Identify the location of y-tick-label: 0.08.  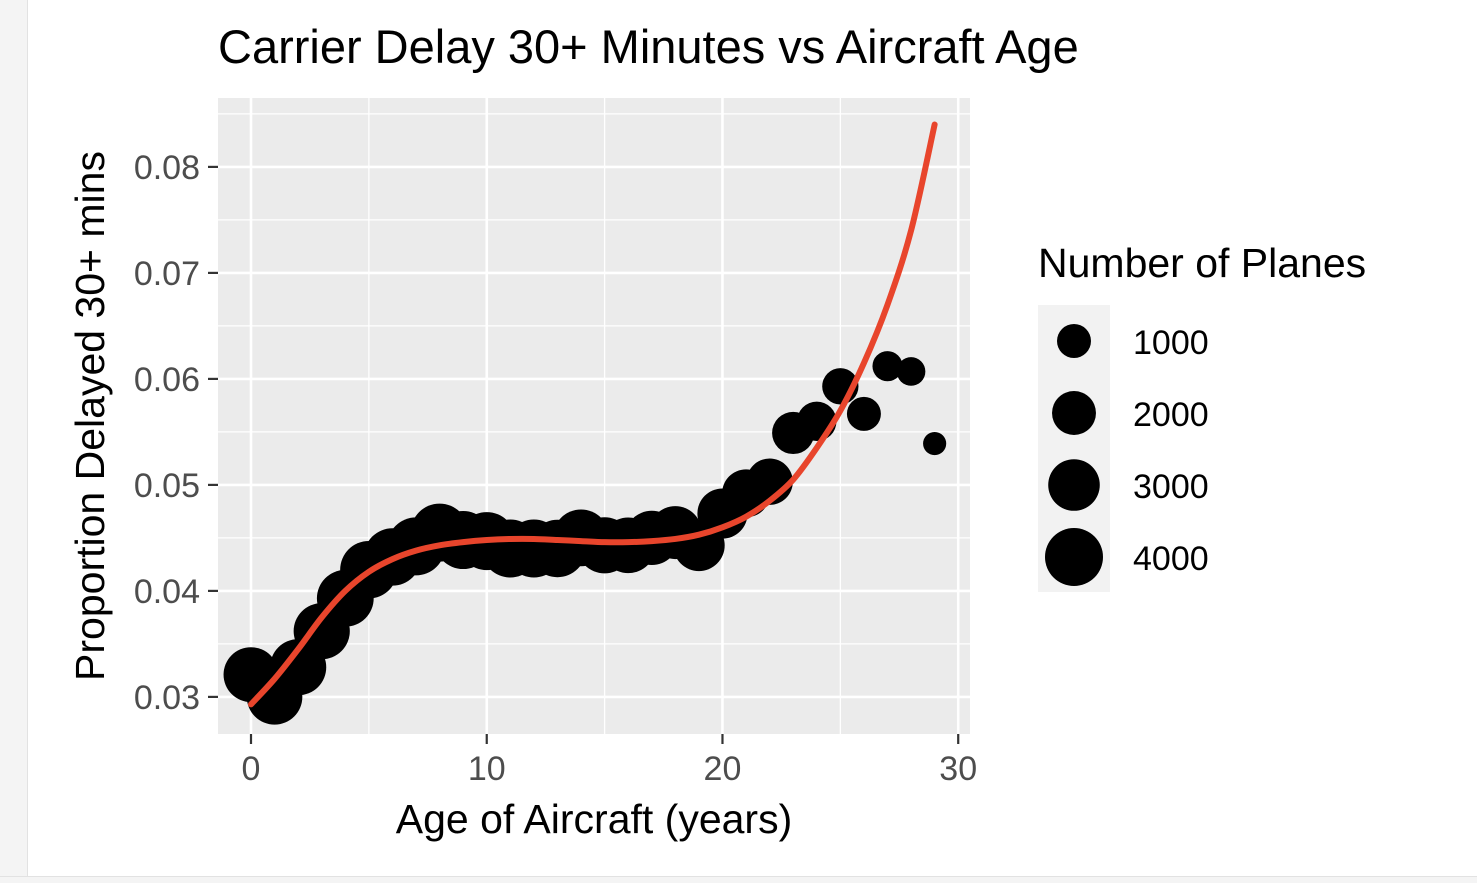
(167, 168).